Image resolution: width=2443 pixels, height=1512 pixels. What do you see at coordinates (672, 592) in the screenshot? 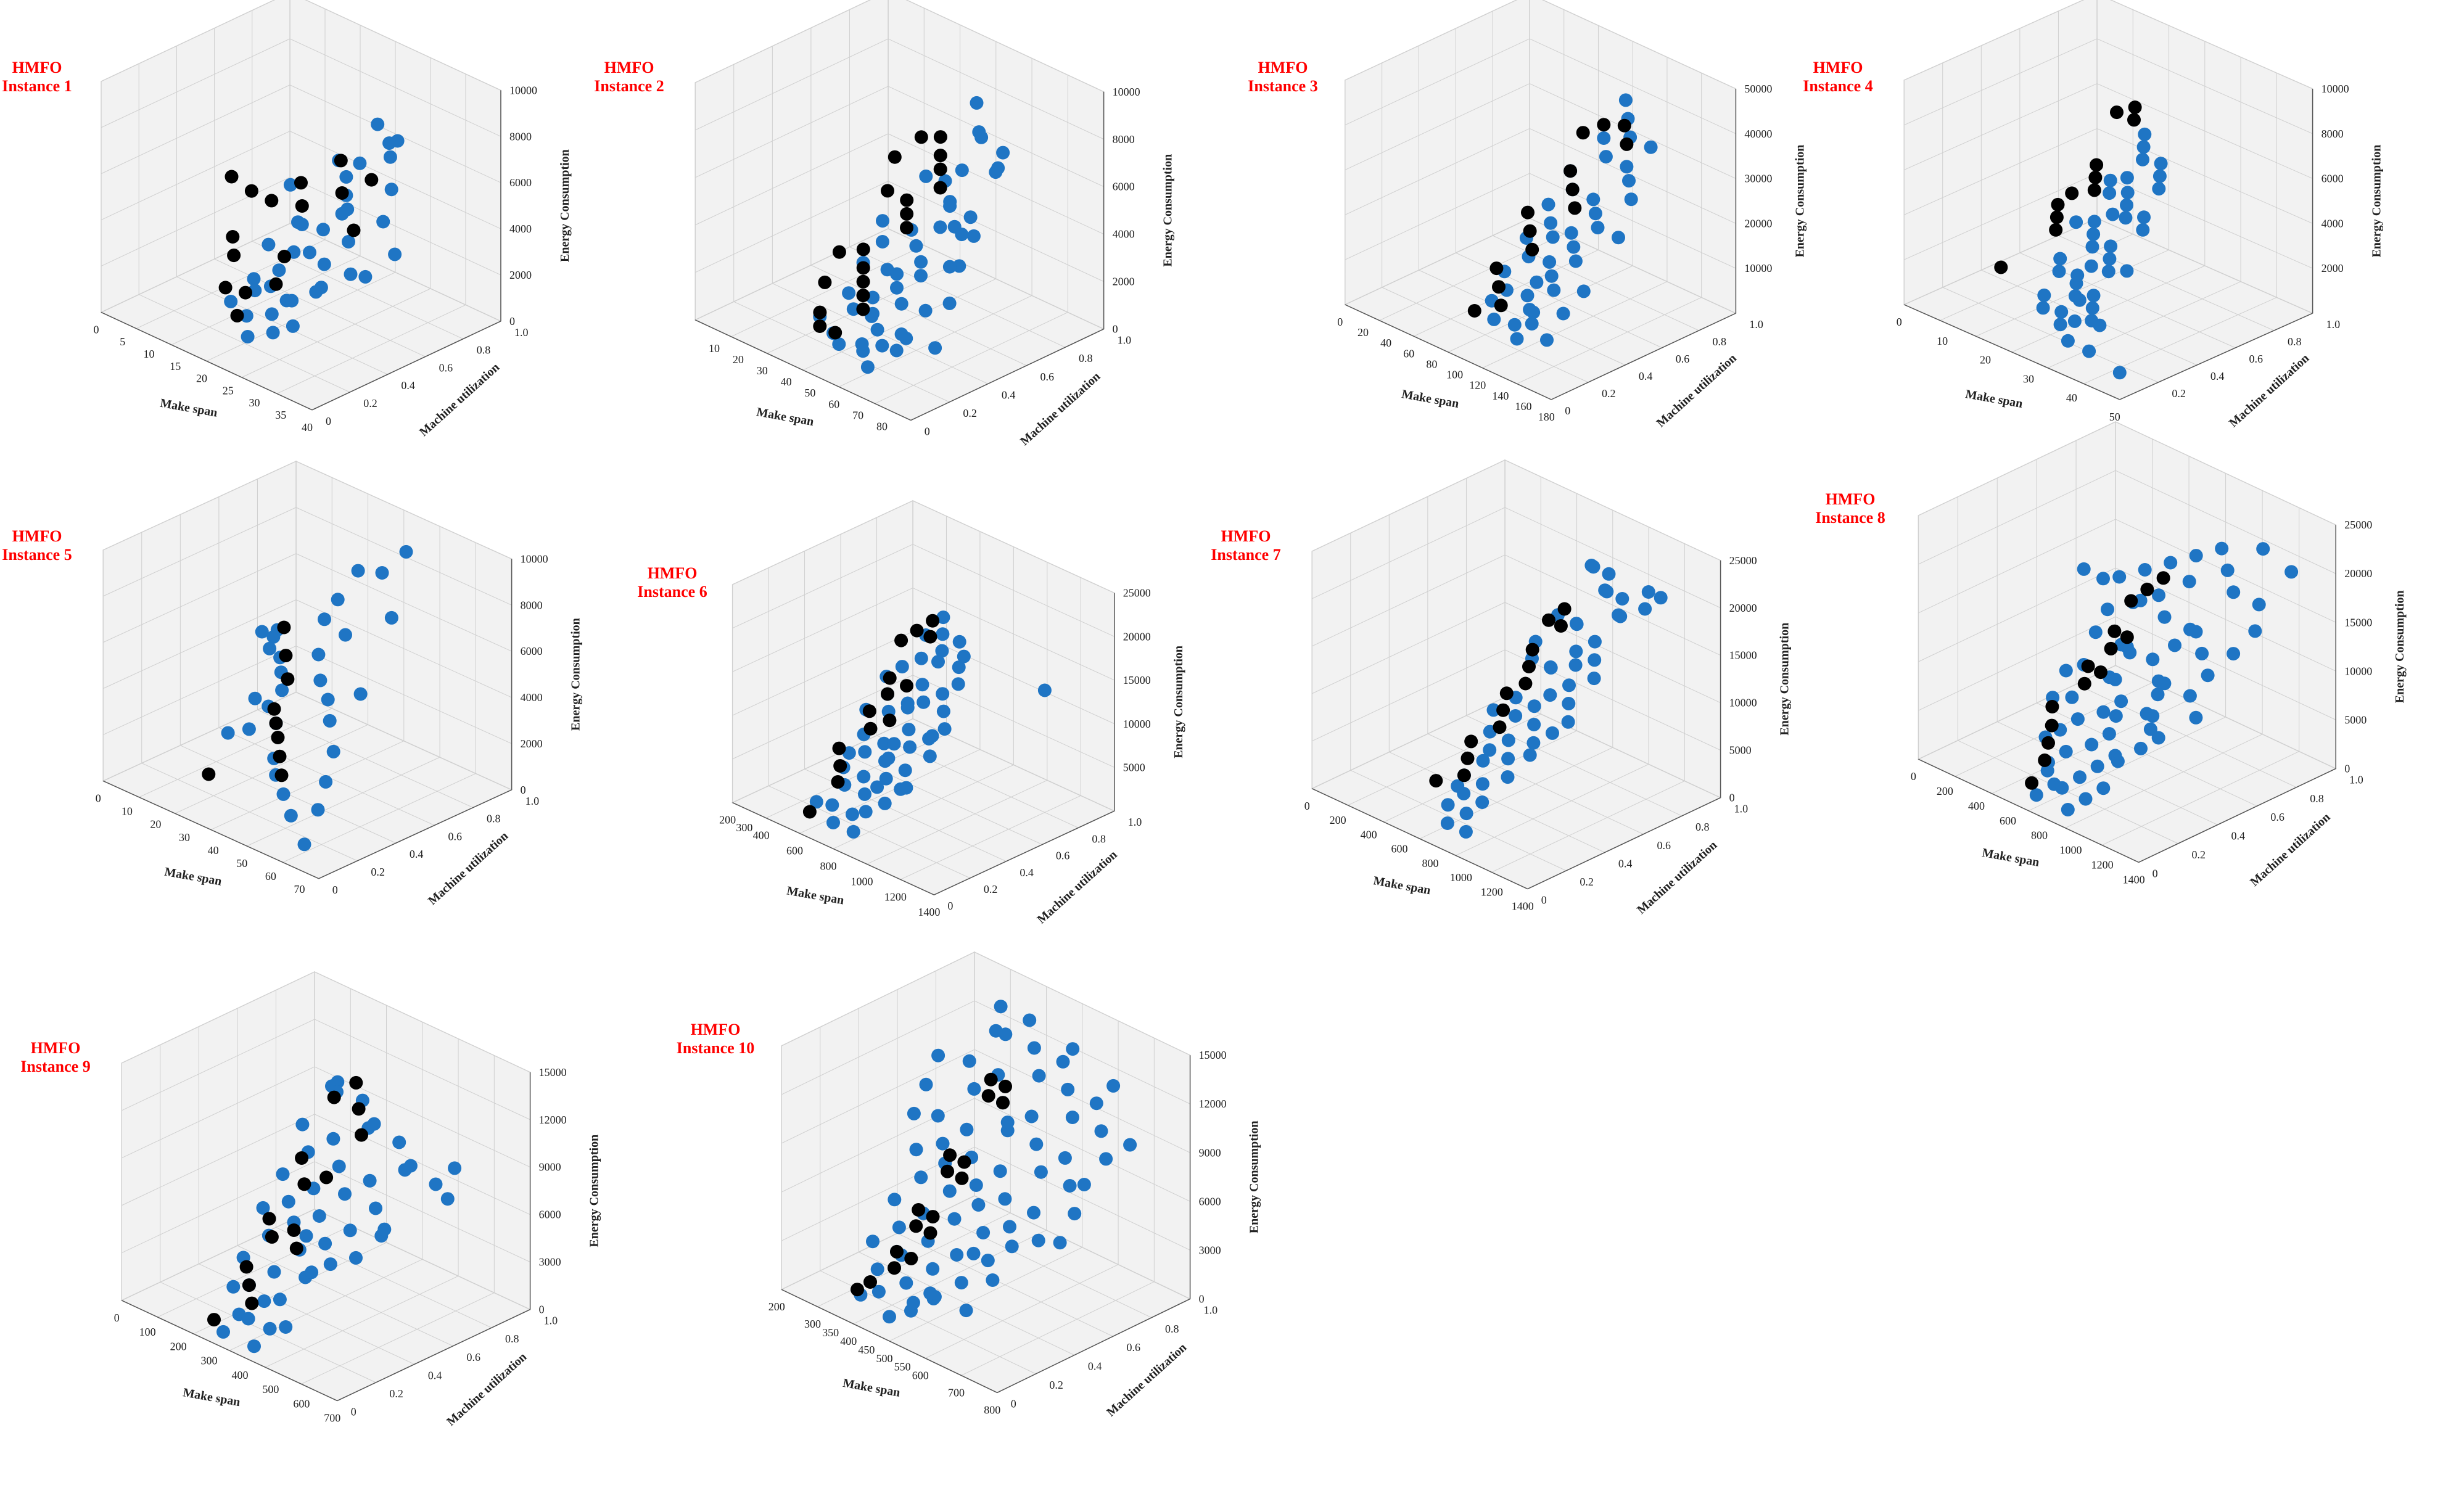
I see `panel-subtitle: Instance 6` at bounding box center [672, 592].